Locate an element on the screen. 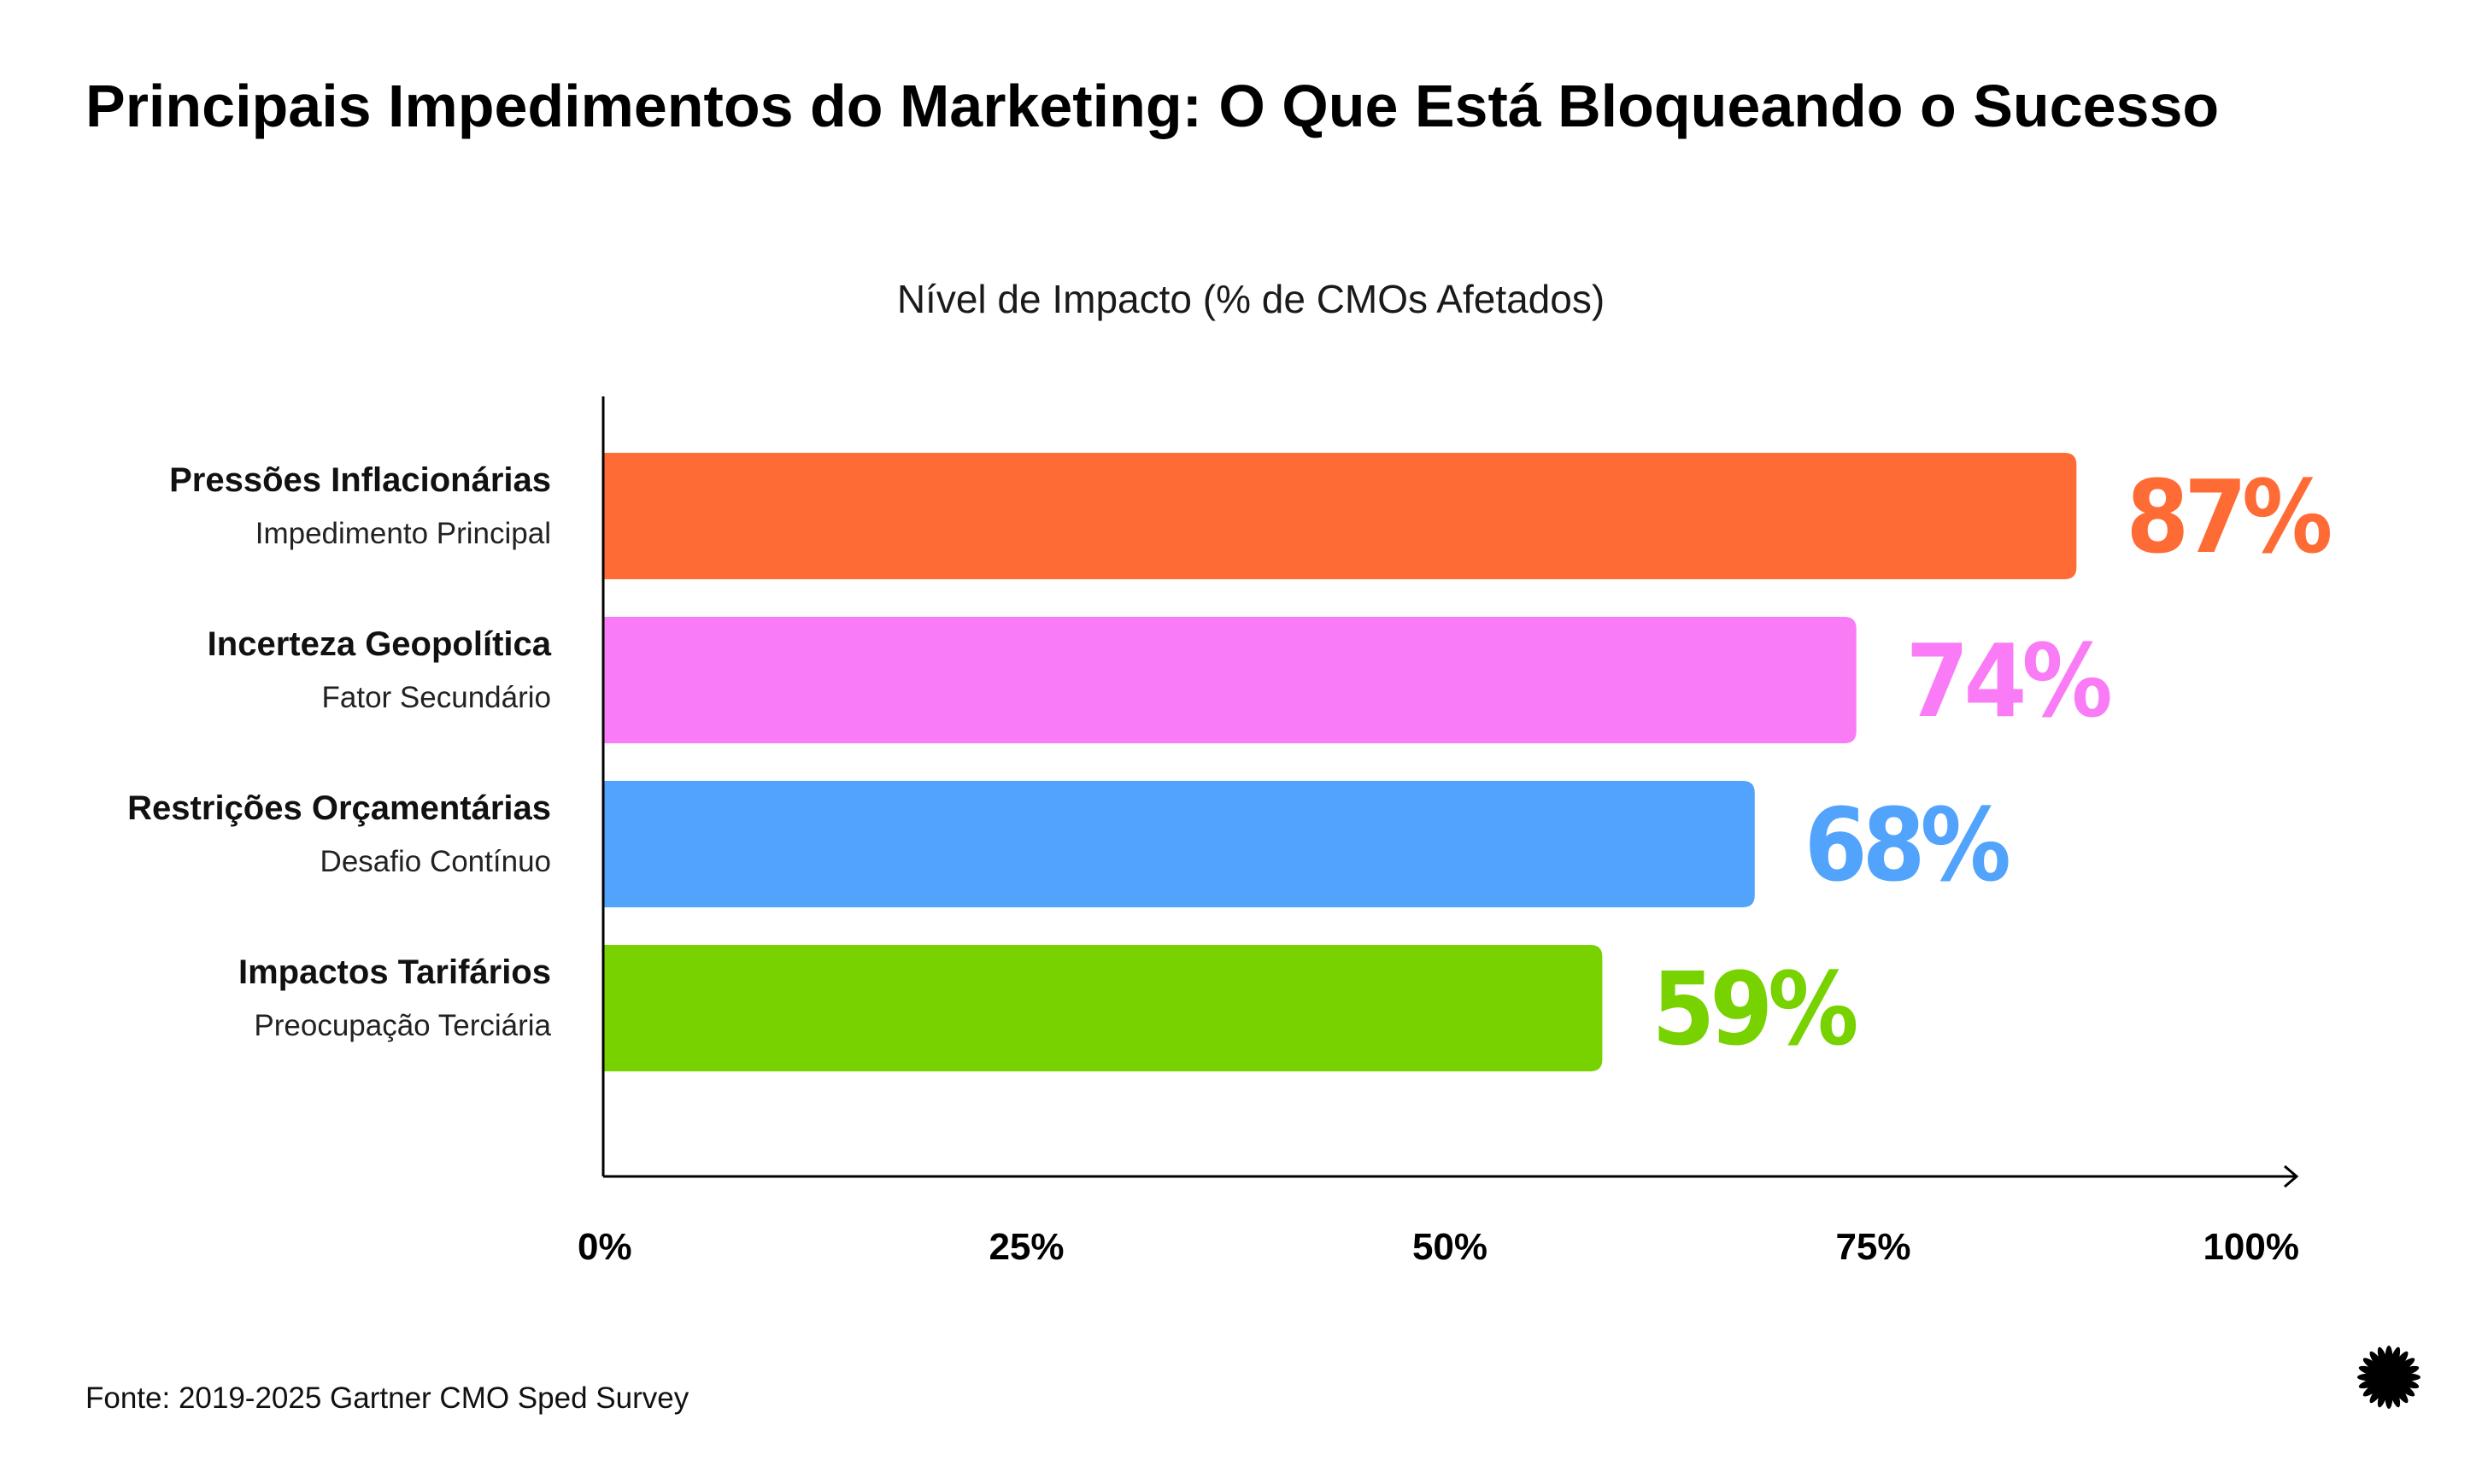 The height and width of the screenshot is (1484, 2488). category-subtitle-1: Fator Secundário is located at coordinates (436, 697).